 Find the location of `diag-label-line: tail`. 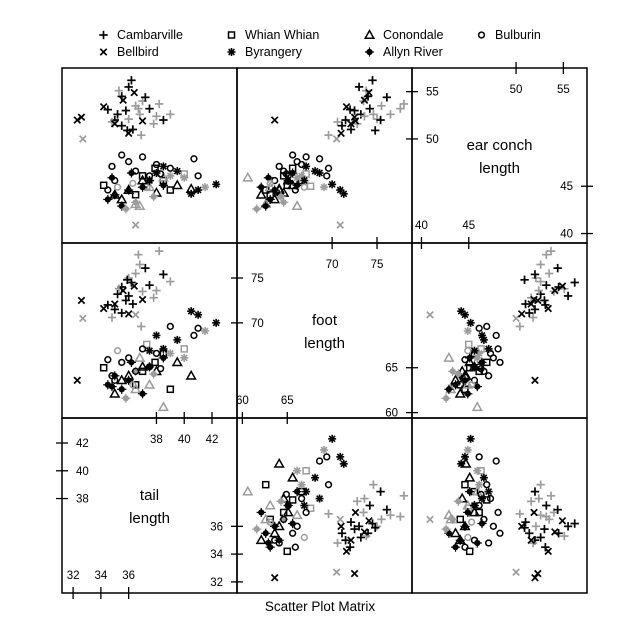

diag-label-line: tail is located at coordinates (149, 495).